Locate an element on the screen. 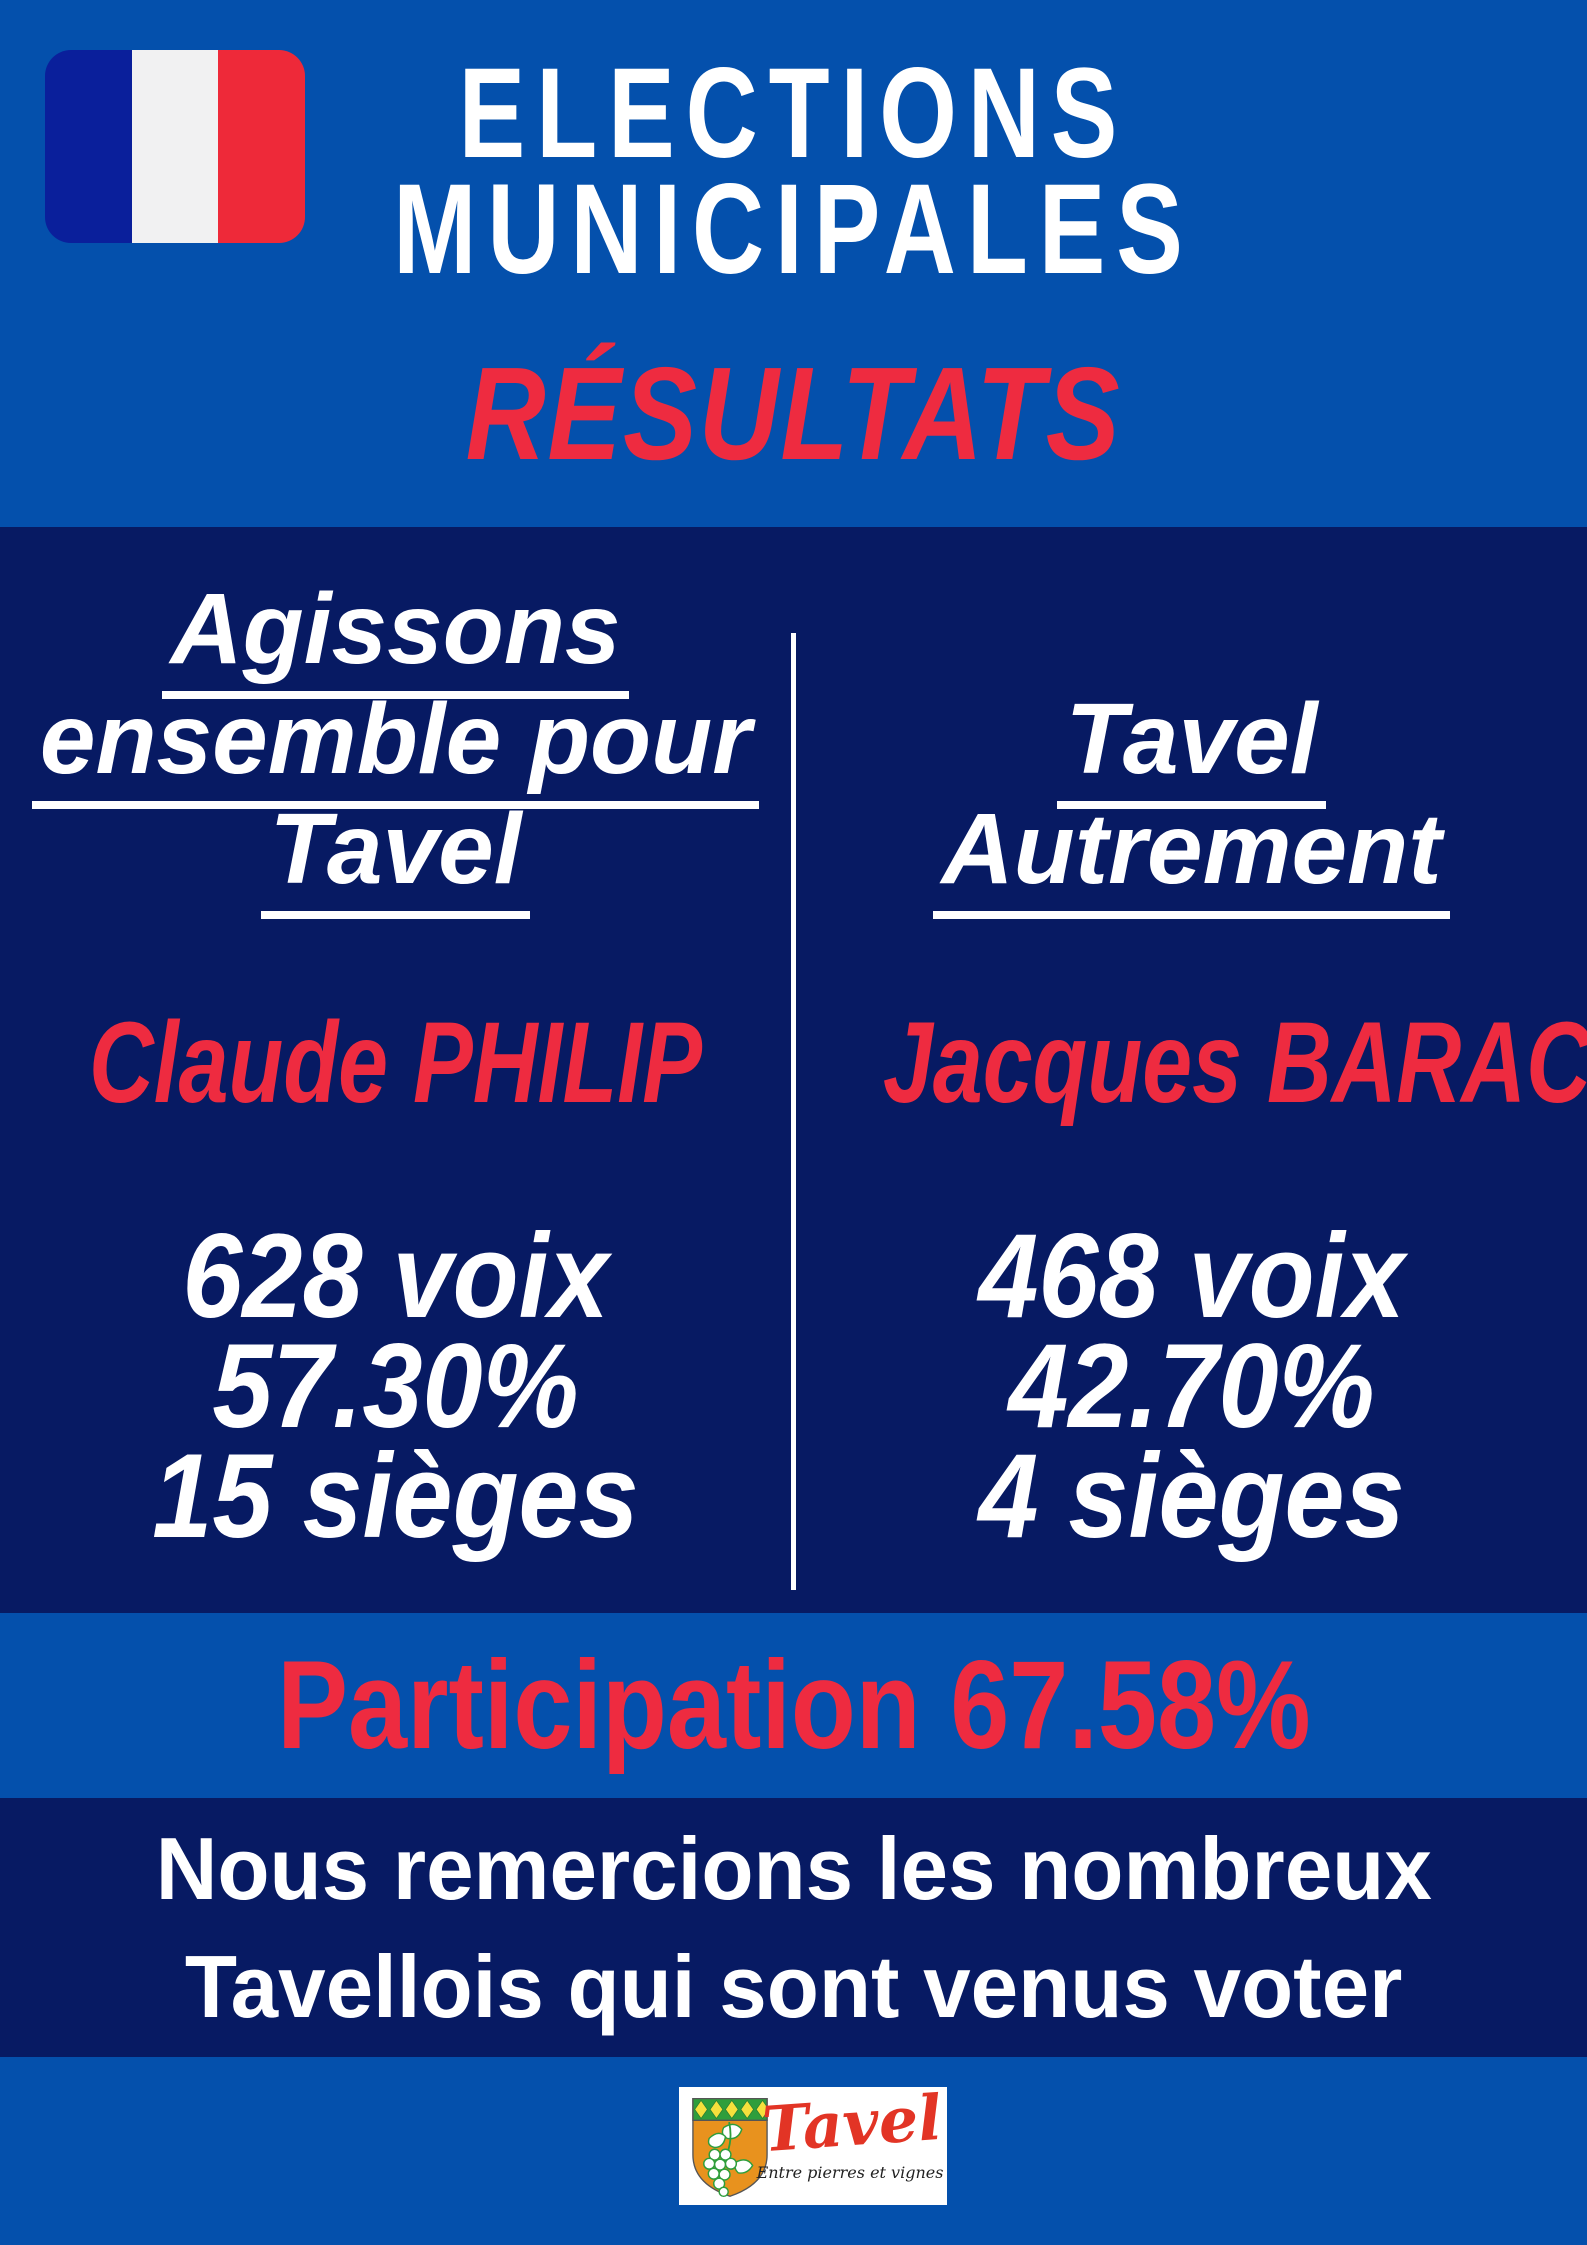 The width and height of the screenshot is (1587, 2245). right-votes: 468 voix is located at coordinates (1191, 1276).